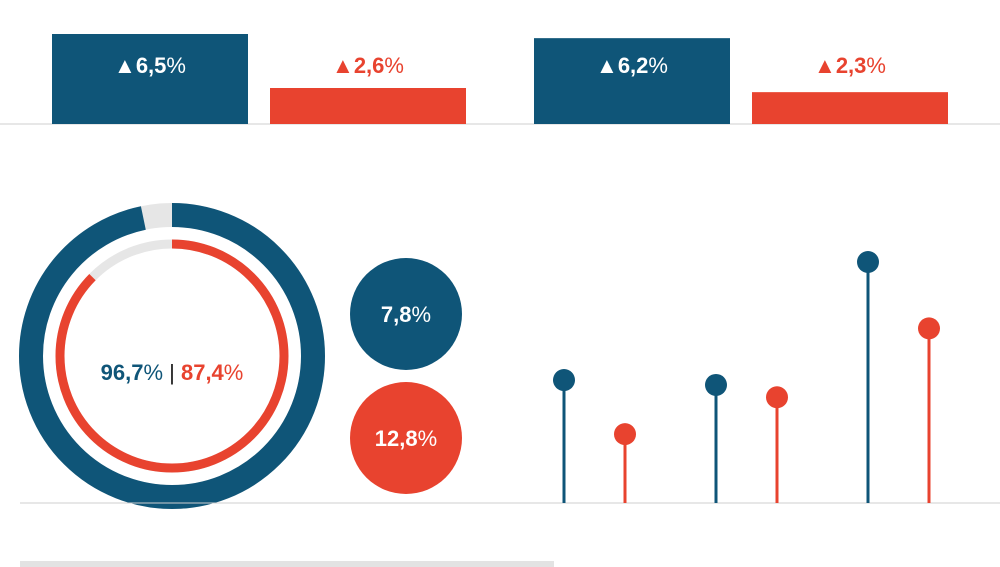  I want to click on growth-value-label-0-0-part-1: 6,5, so click(151, 65).